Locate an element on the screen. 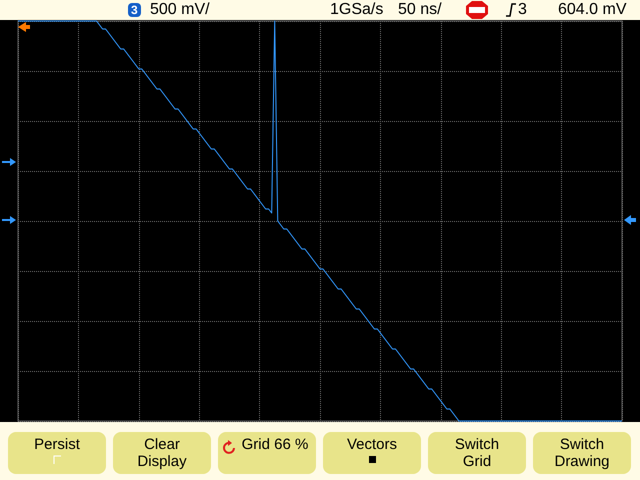 The width and height of the screenshot is (640, 480). text: Clear Display is located at coordinates (162, 453).